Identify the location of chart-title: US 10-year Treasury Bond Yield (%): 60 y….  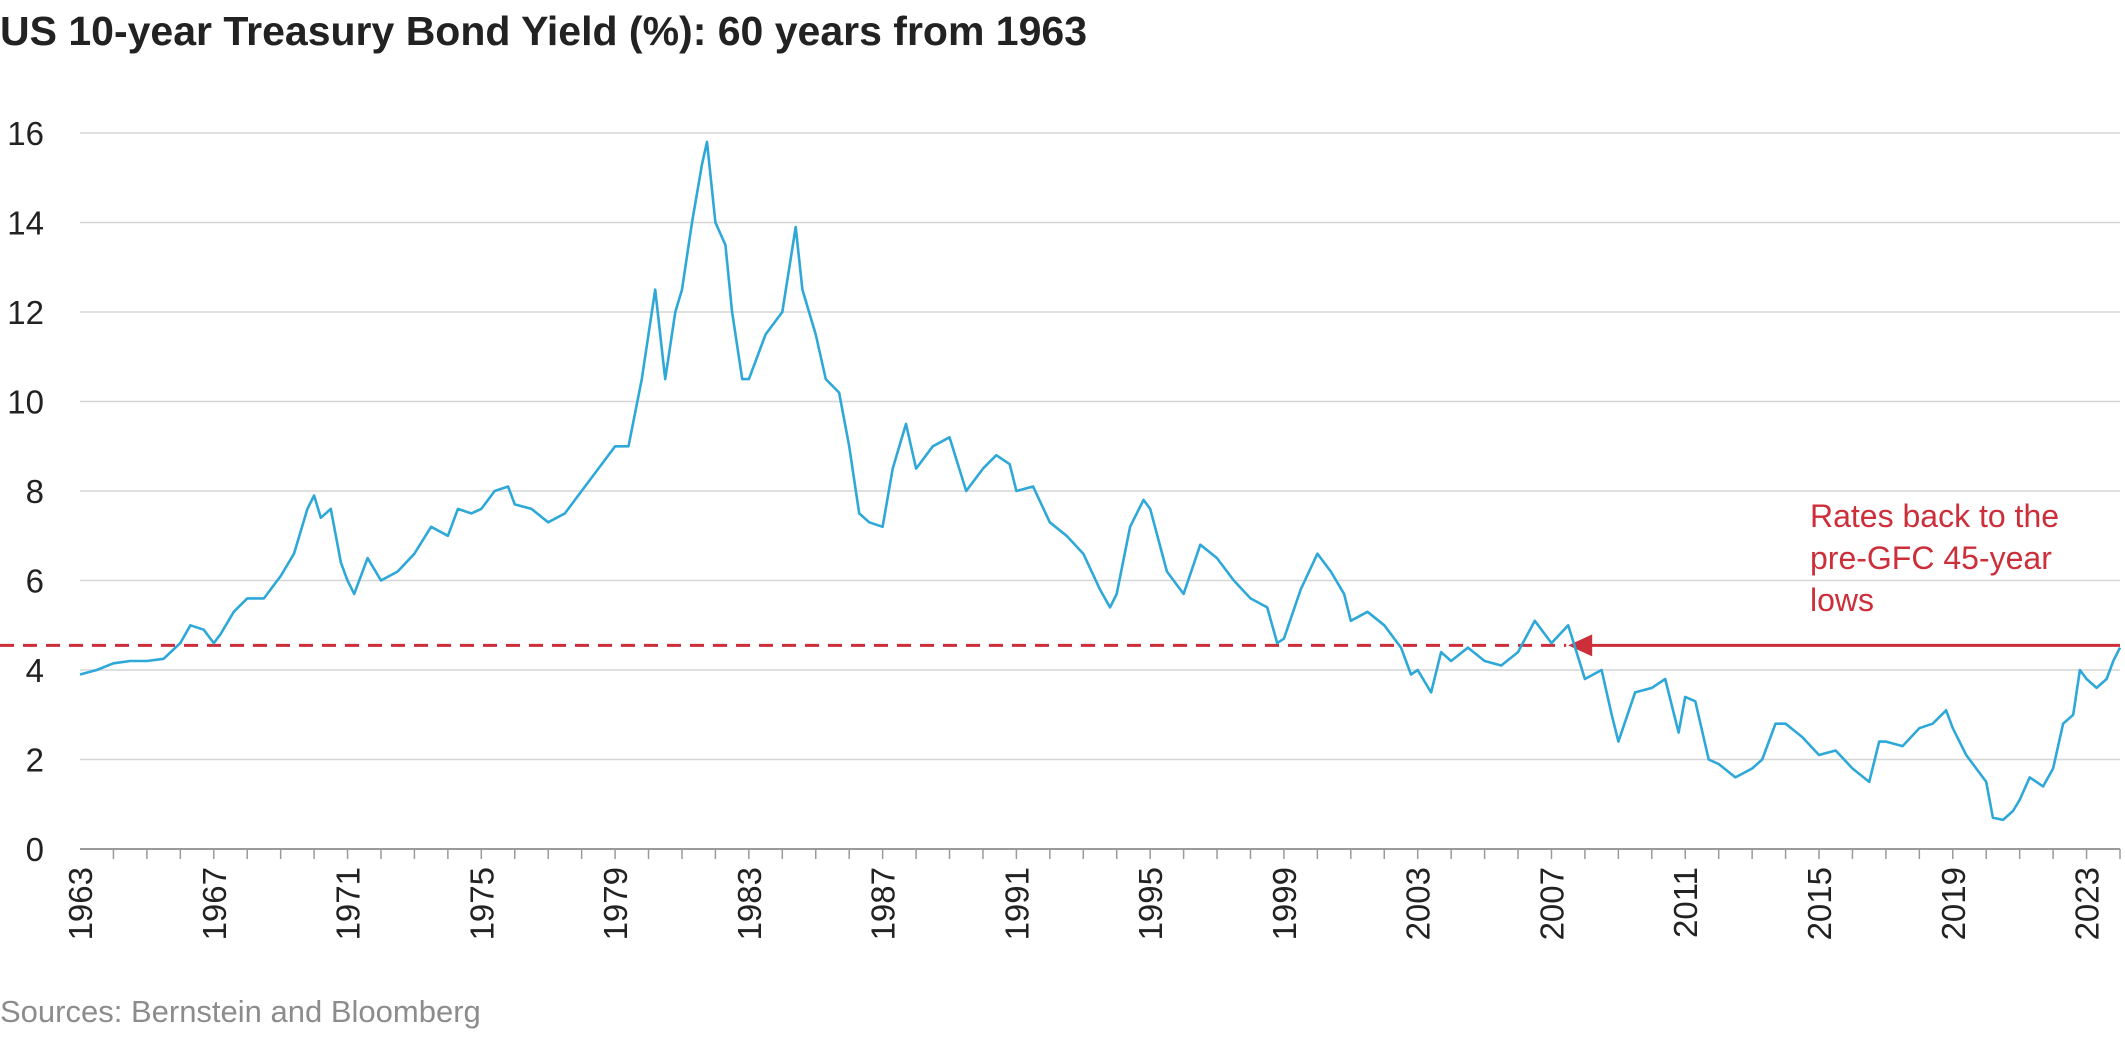
(544, 31).